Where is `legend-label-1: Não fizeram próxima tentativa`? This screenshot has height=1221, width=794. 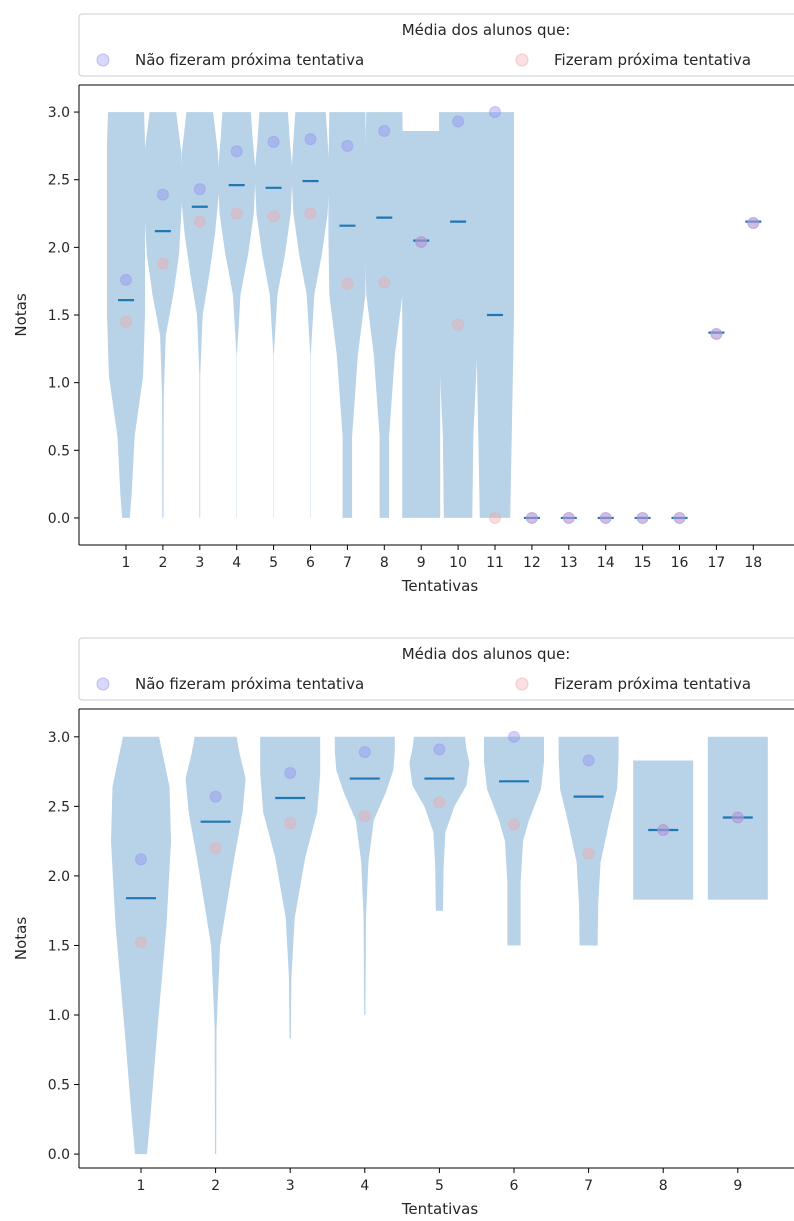
legend-label-1: Não fizeram próxima tentativa is located at coordinates (249, 684).